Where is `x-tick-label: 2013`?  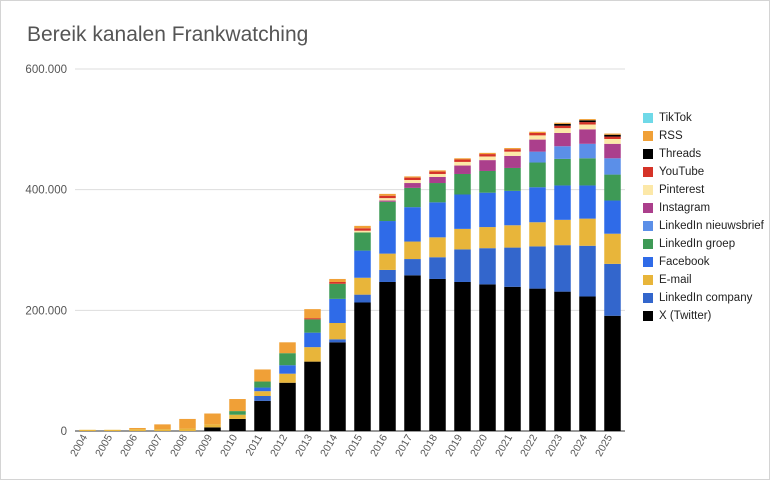 x-tick-label: 2013 is located at coordinates (304, 445).